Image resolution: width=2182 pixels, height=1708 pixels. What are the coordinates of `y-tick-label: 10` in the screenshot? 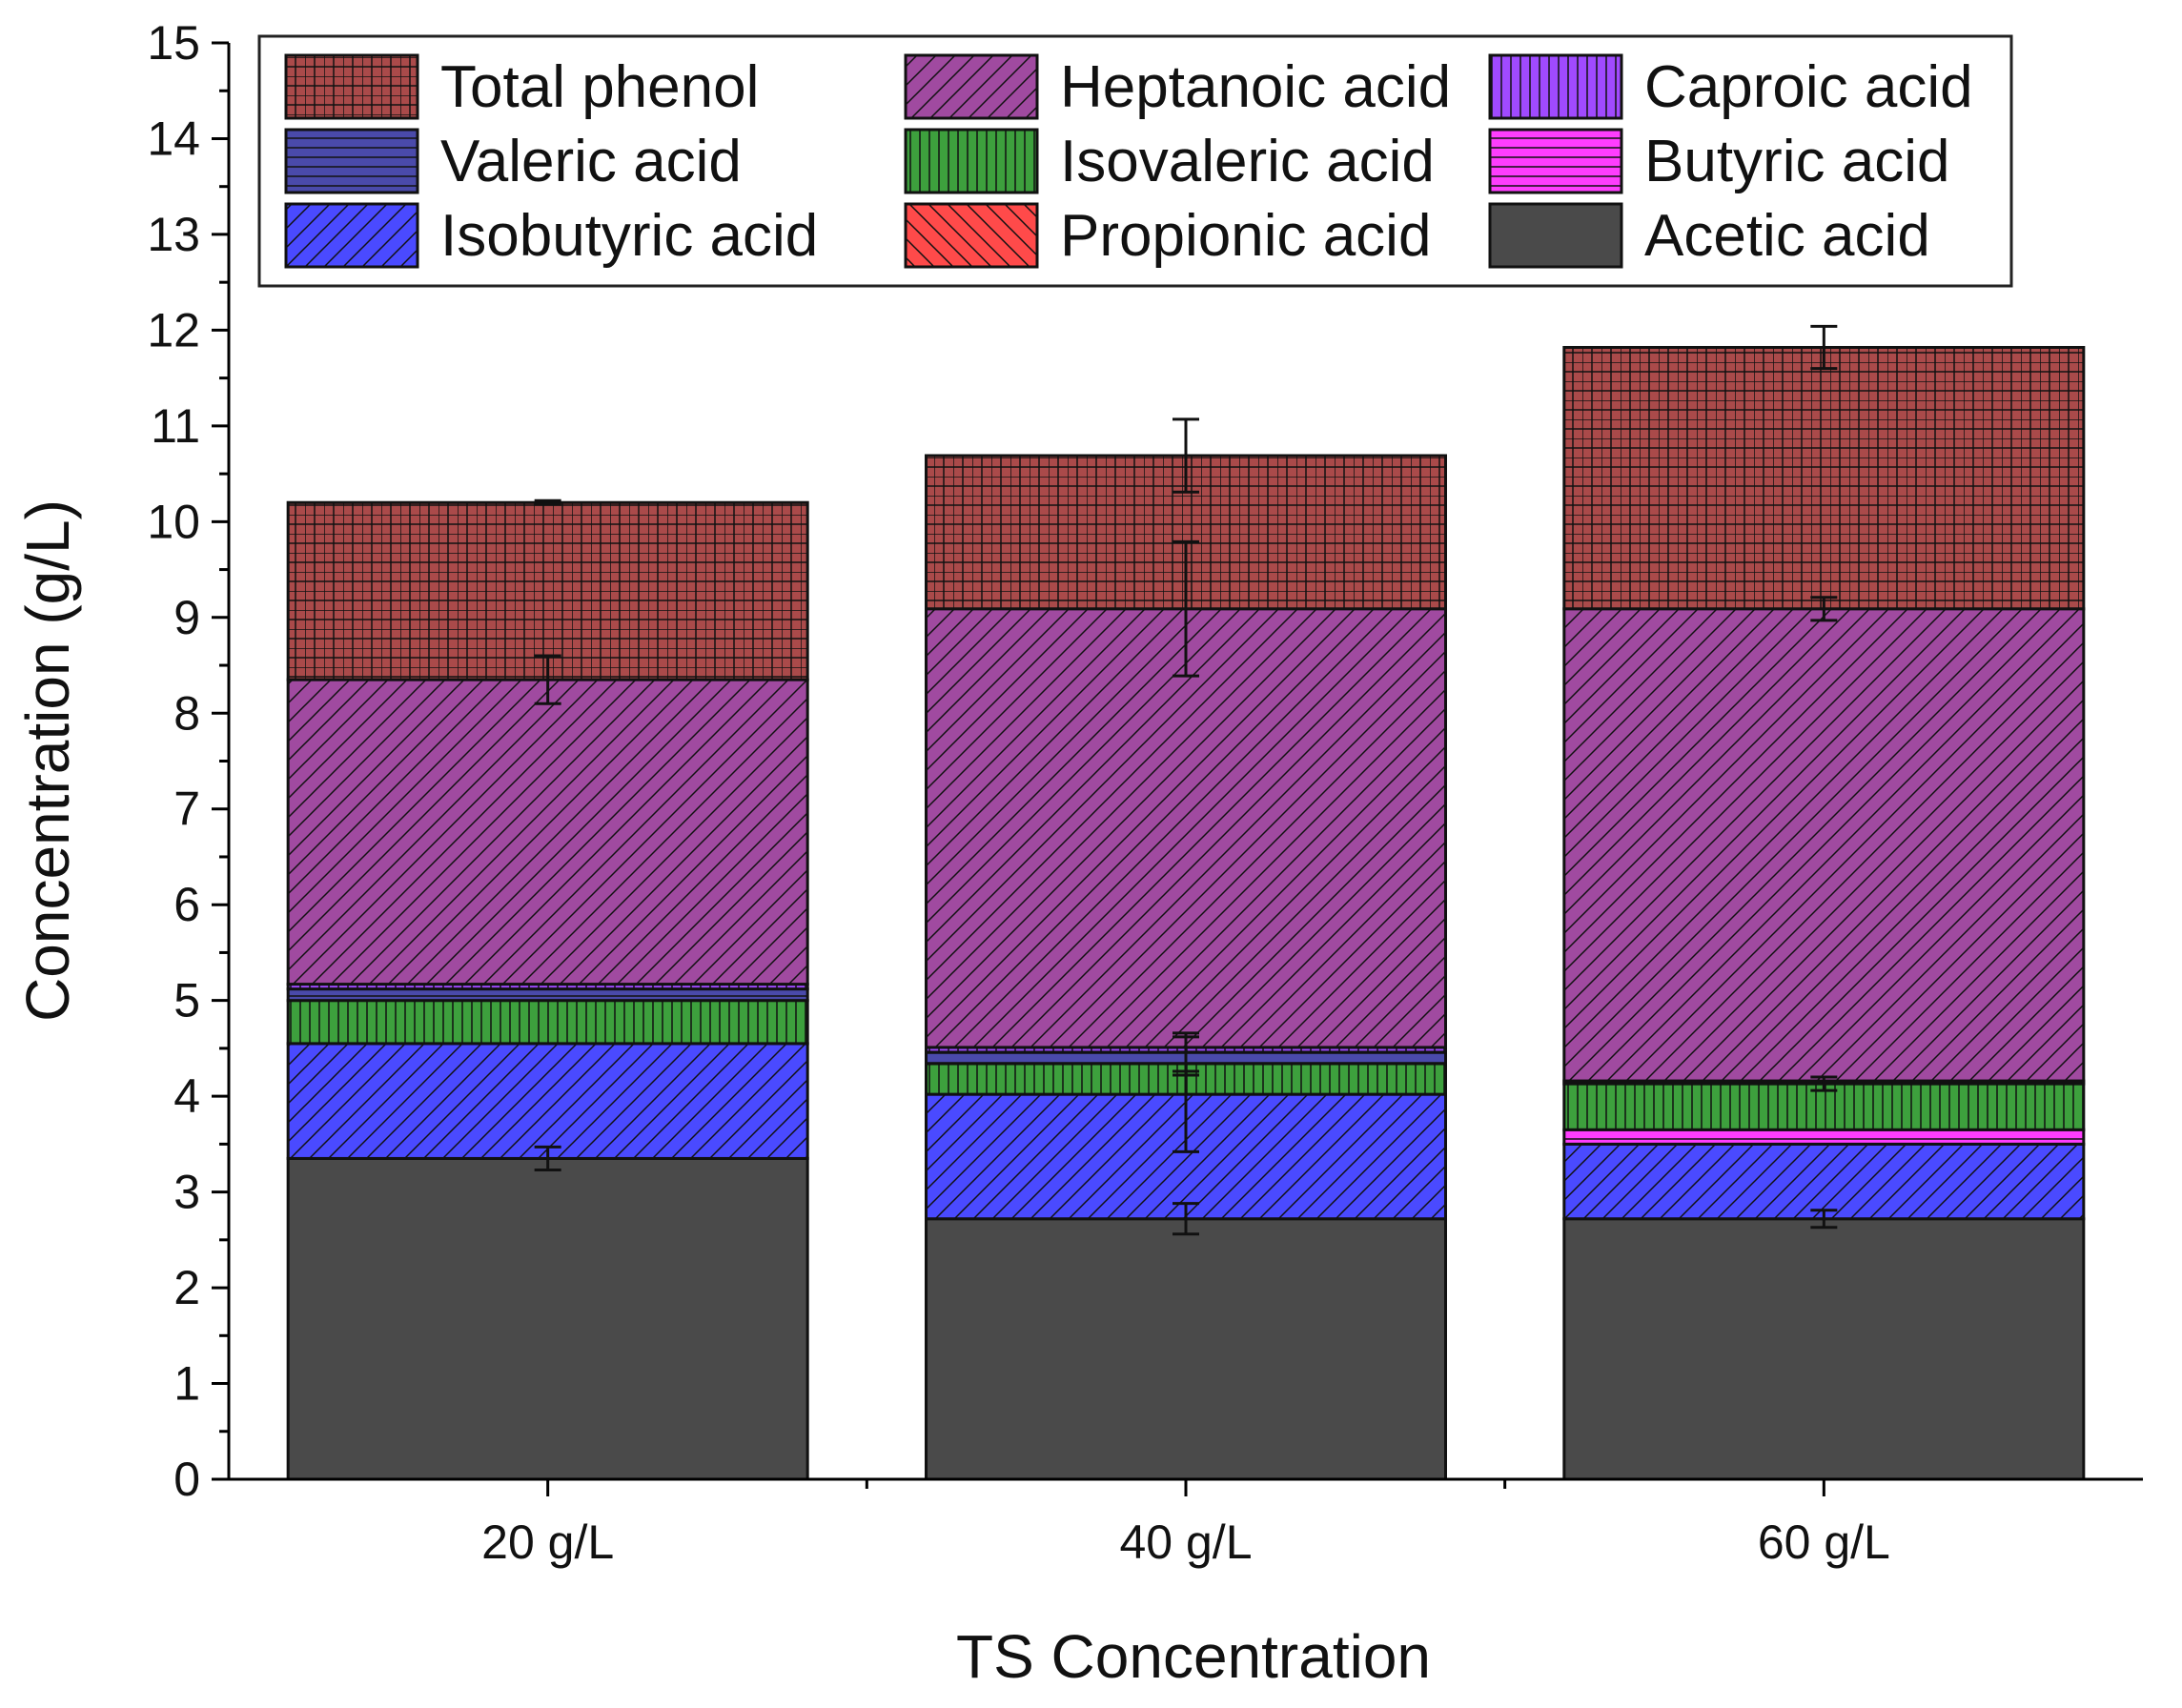 It's located at (173, 522).